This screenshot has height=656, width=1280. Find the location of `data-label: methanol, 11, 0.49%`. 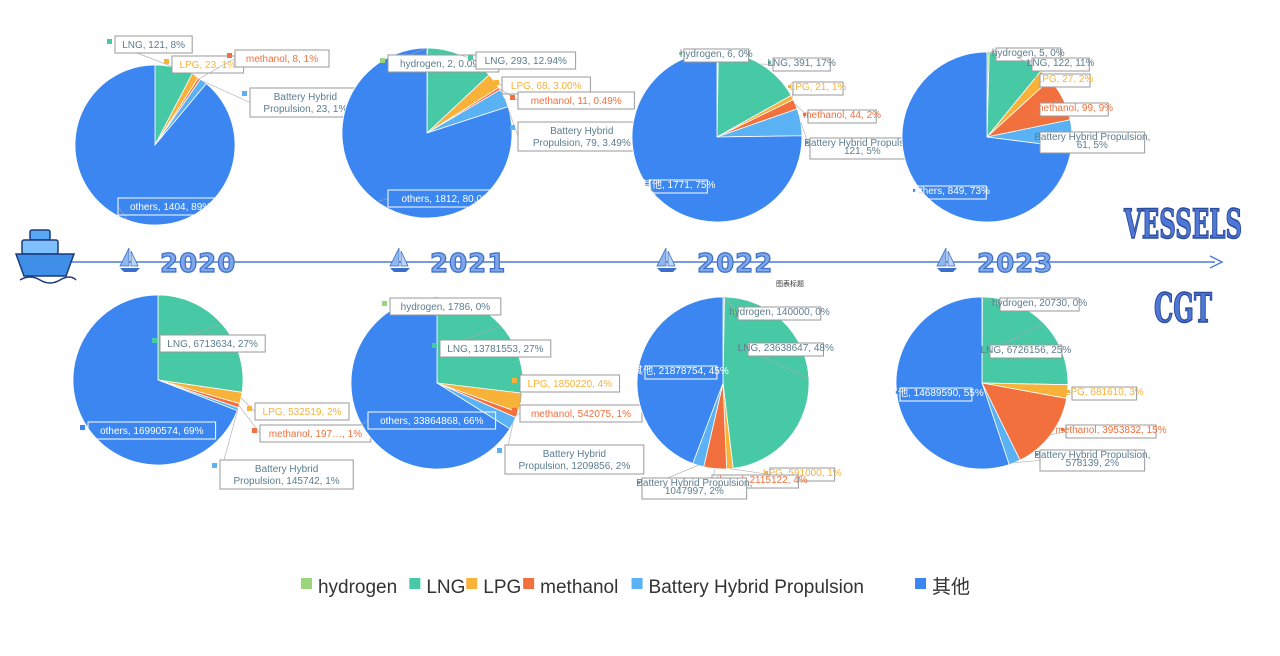

data-label: methanol, 11, 0.49% is located at coordinates (567, 99).